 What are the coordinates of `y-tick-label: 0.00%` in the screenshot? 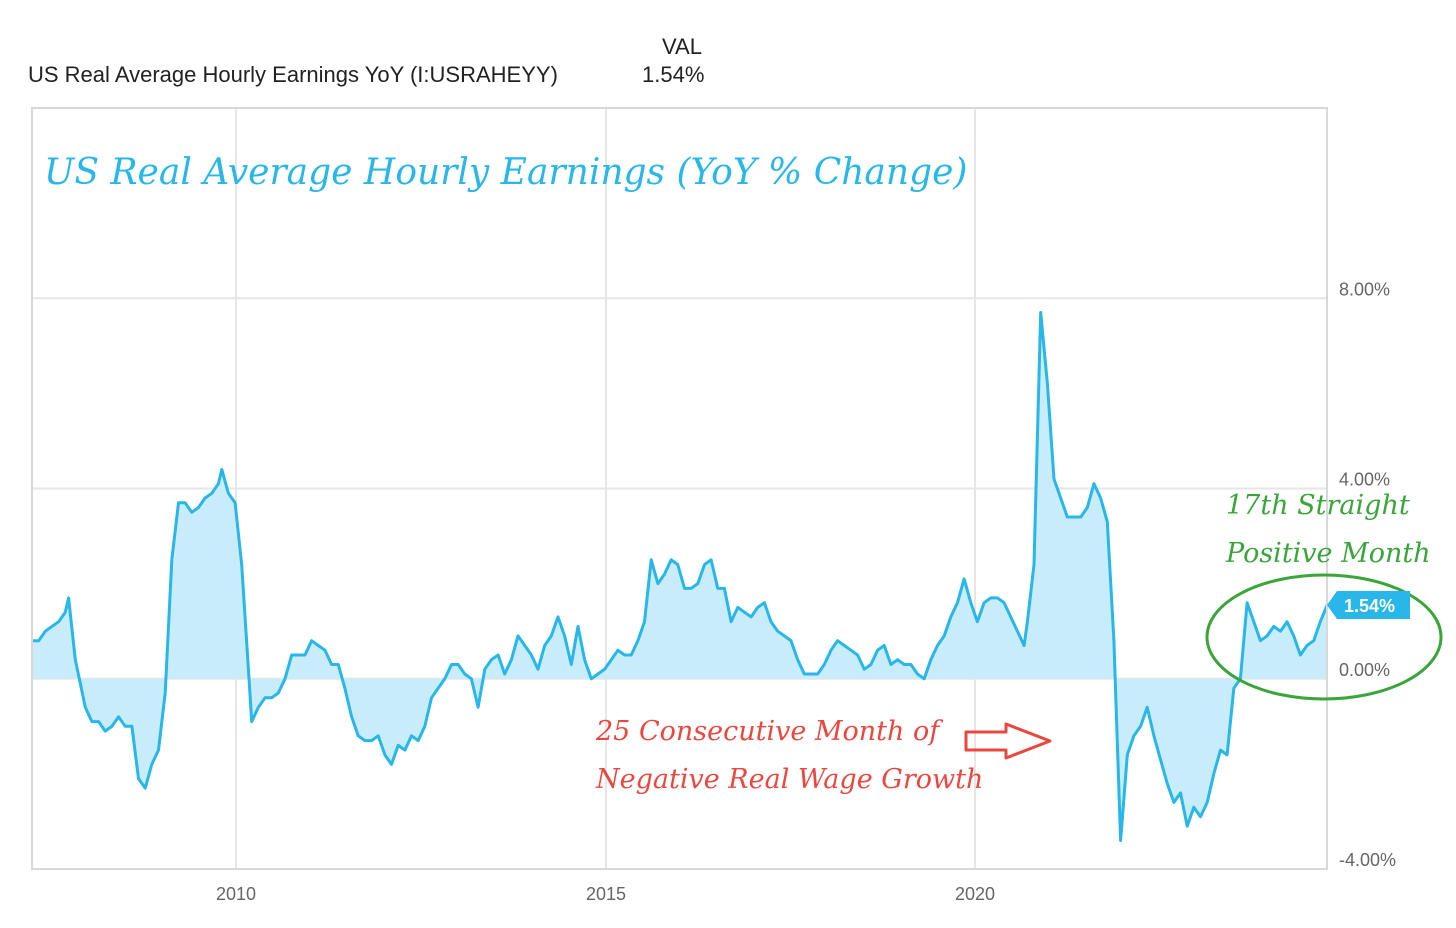 It's located at (1364, 670).